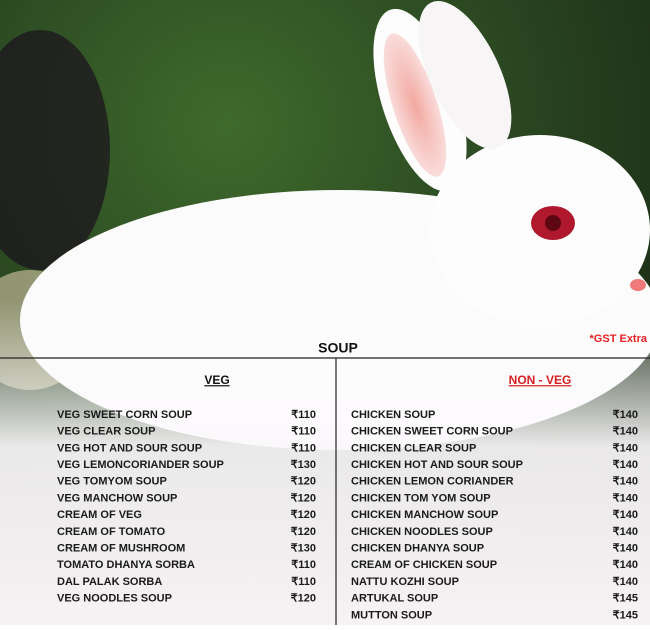 The height and width of the screenshot is (630, 650). I want to click on item-name: VEG TOMYOM SOUP, so click(112, 482).